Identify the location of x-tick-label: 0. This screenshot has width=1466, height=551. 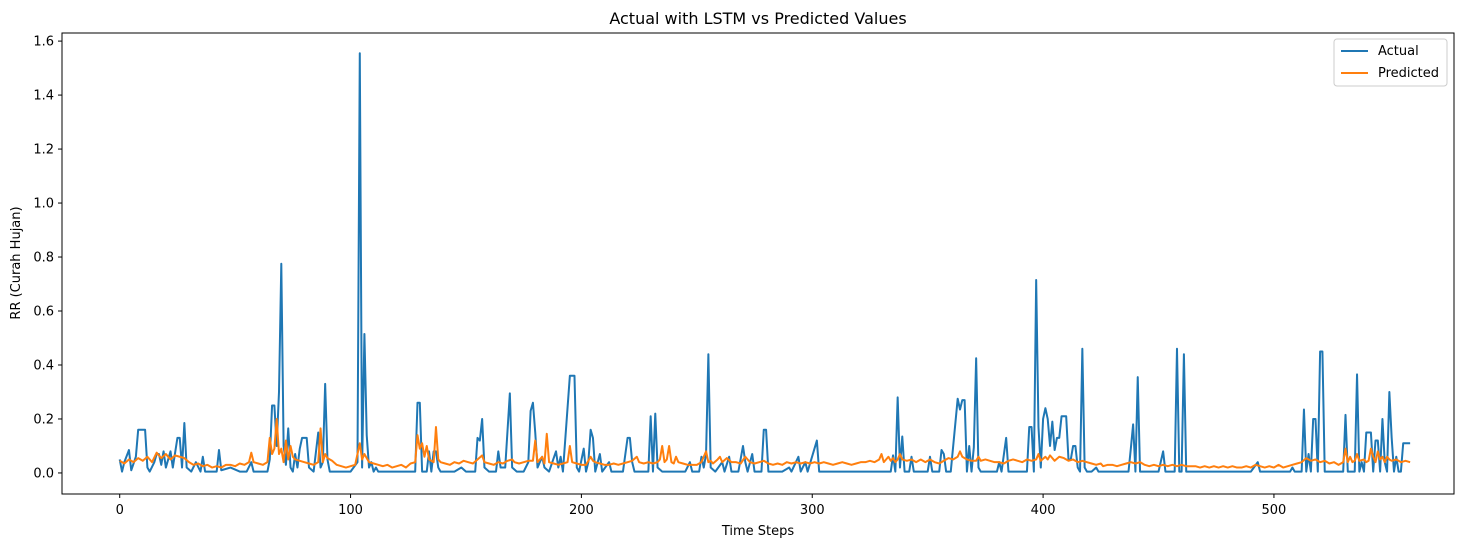
(120, 510).